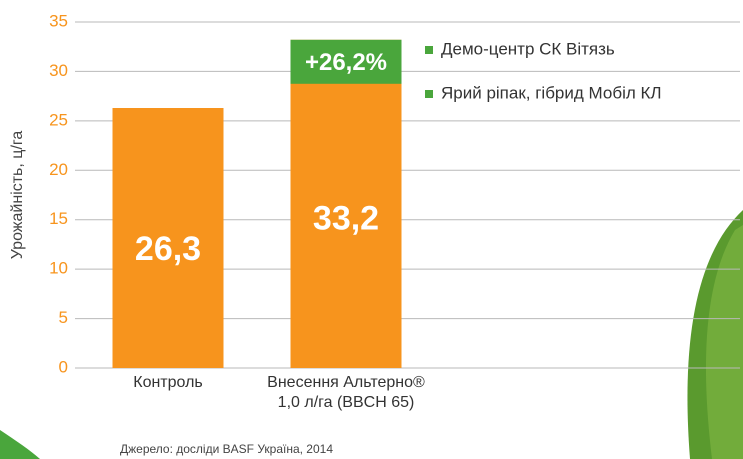  I want to click on increase-cap, so click(346, 61).